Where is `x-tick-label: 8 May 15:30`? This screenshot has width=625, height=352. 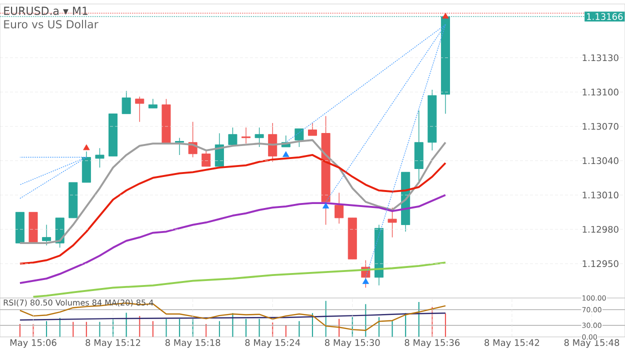
x-tick-label: 8 May 15:30 is located at coordinates (352, 343).